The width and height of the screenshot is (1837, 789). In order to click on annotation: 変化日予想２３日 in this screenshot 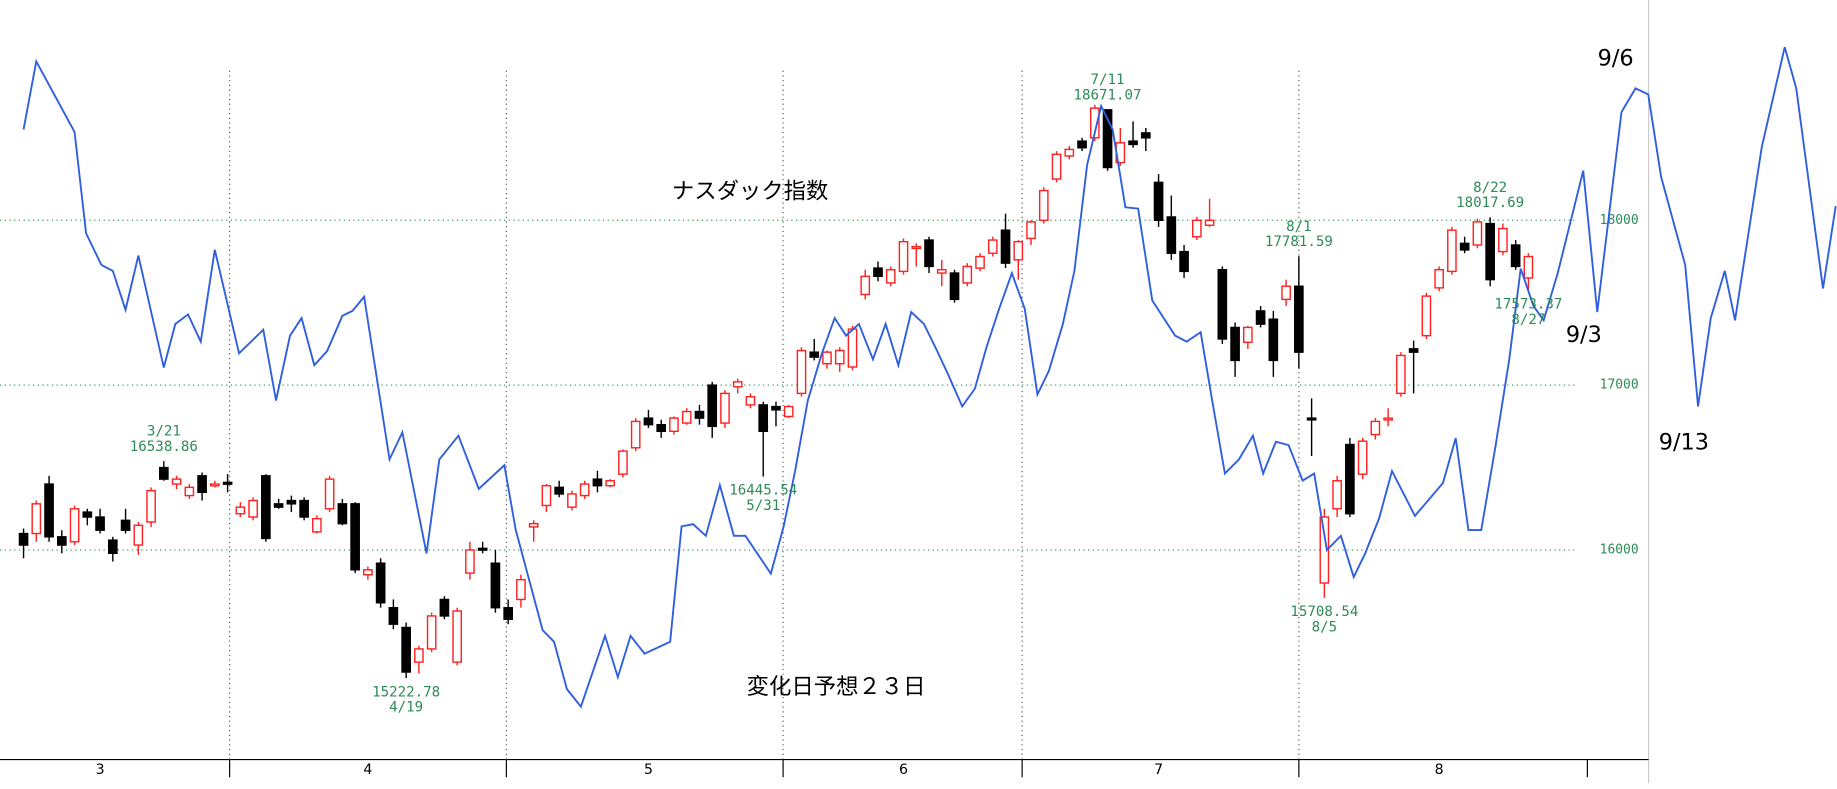, I will do `click(836, 687)`.